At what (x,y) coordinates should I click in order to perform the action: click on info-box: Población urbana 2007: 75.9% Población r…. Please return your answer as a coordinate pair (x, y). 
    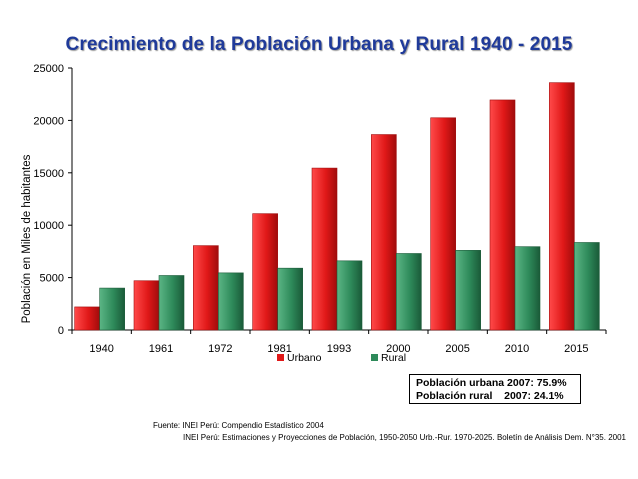
    Looking at the image, I should click on (495, 389).